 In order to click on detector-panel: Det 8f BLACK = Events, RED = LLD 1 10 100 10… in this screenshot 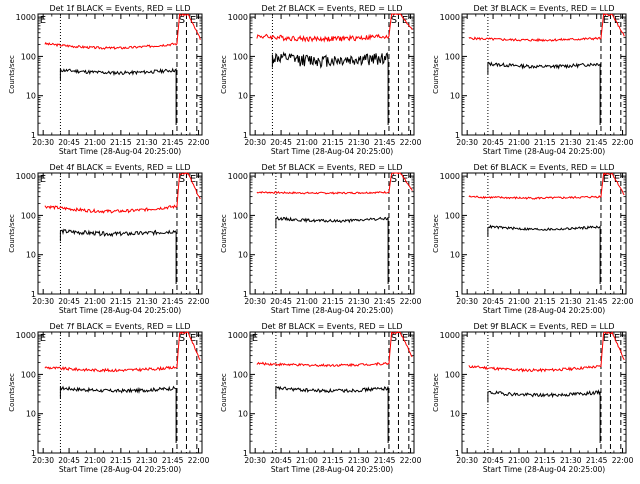, I will do `click(321, 398)`.